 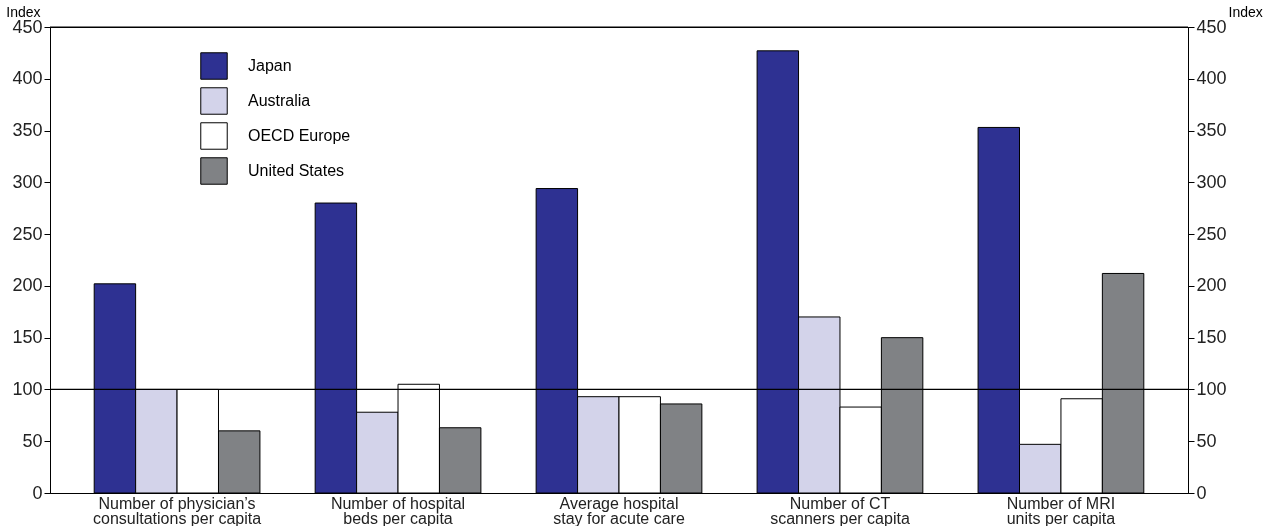 I want to click on legend-label: OECD Europe, so click(x=299, y=135).